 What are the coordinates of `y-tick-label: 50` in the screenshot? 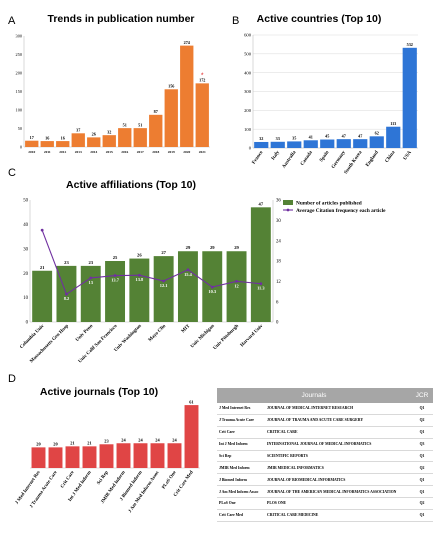 It's located at (20, 128).